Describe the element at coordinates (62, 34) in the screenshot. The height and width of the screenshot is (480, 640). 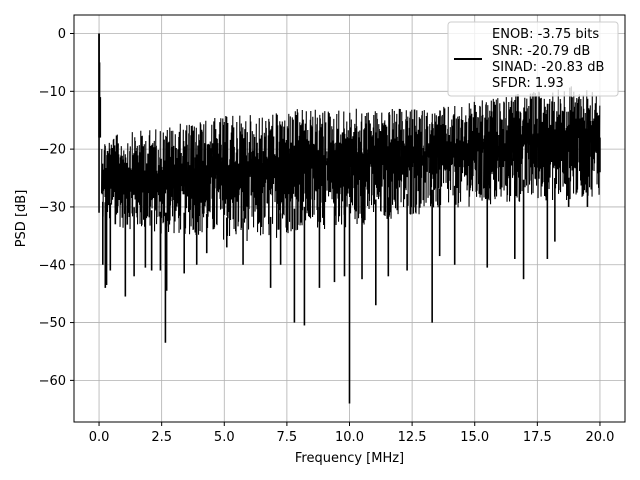
I see `y-tick-label: 0` at that location.